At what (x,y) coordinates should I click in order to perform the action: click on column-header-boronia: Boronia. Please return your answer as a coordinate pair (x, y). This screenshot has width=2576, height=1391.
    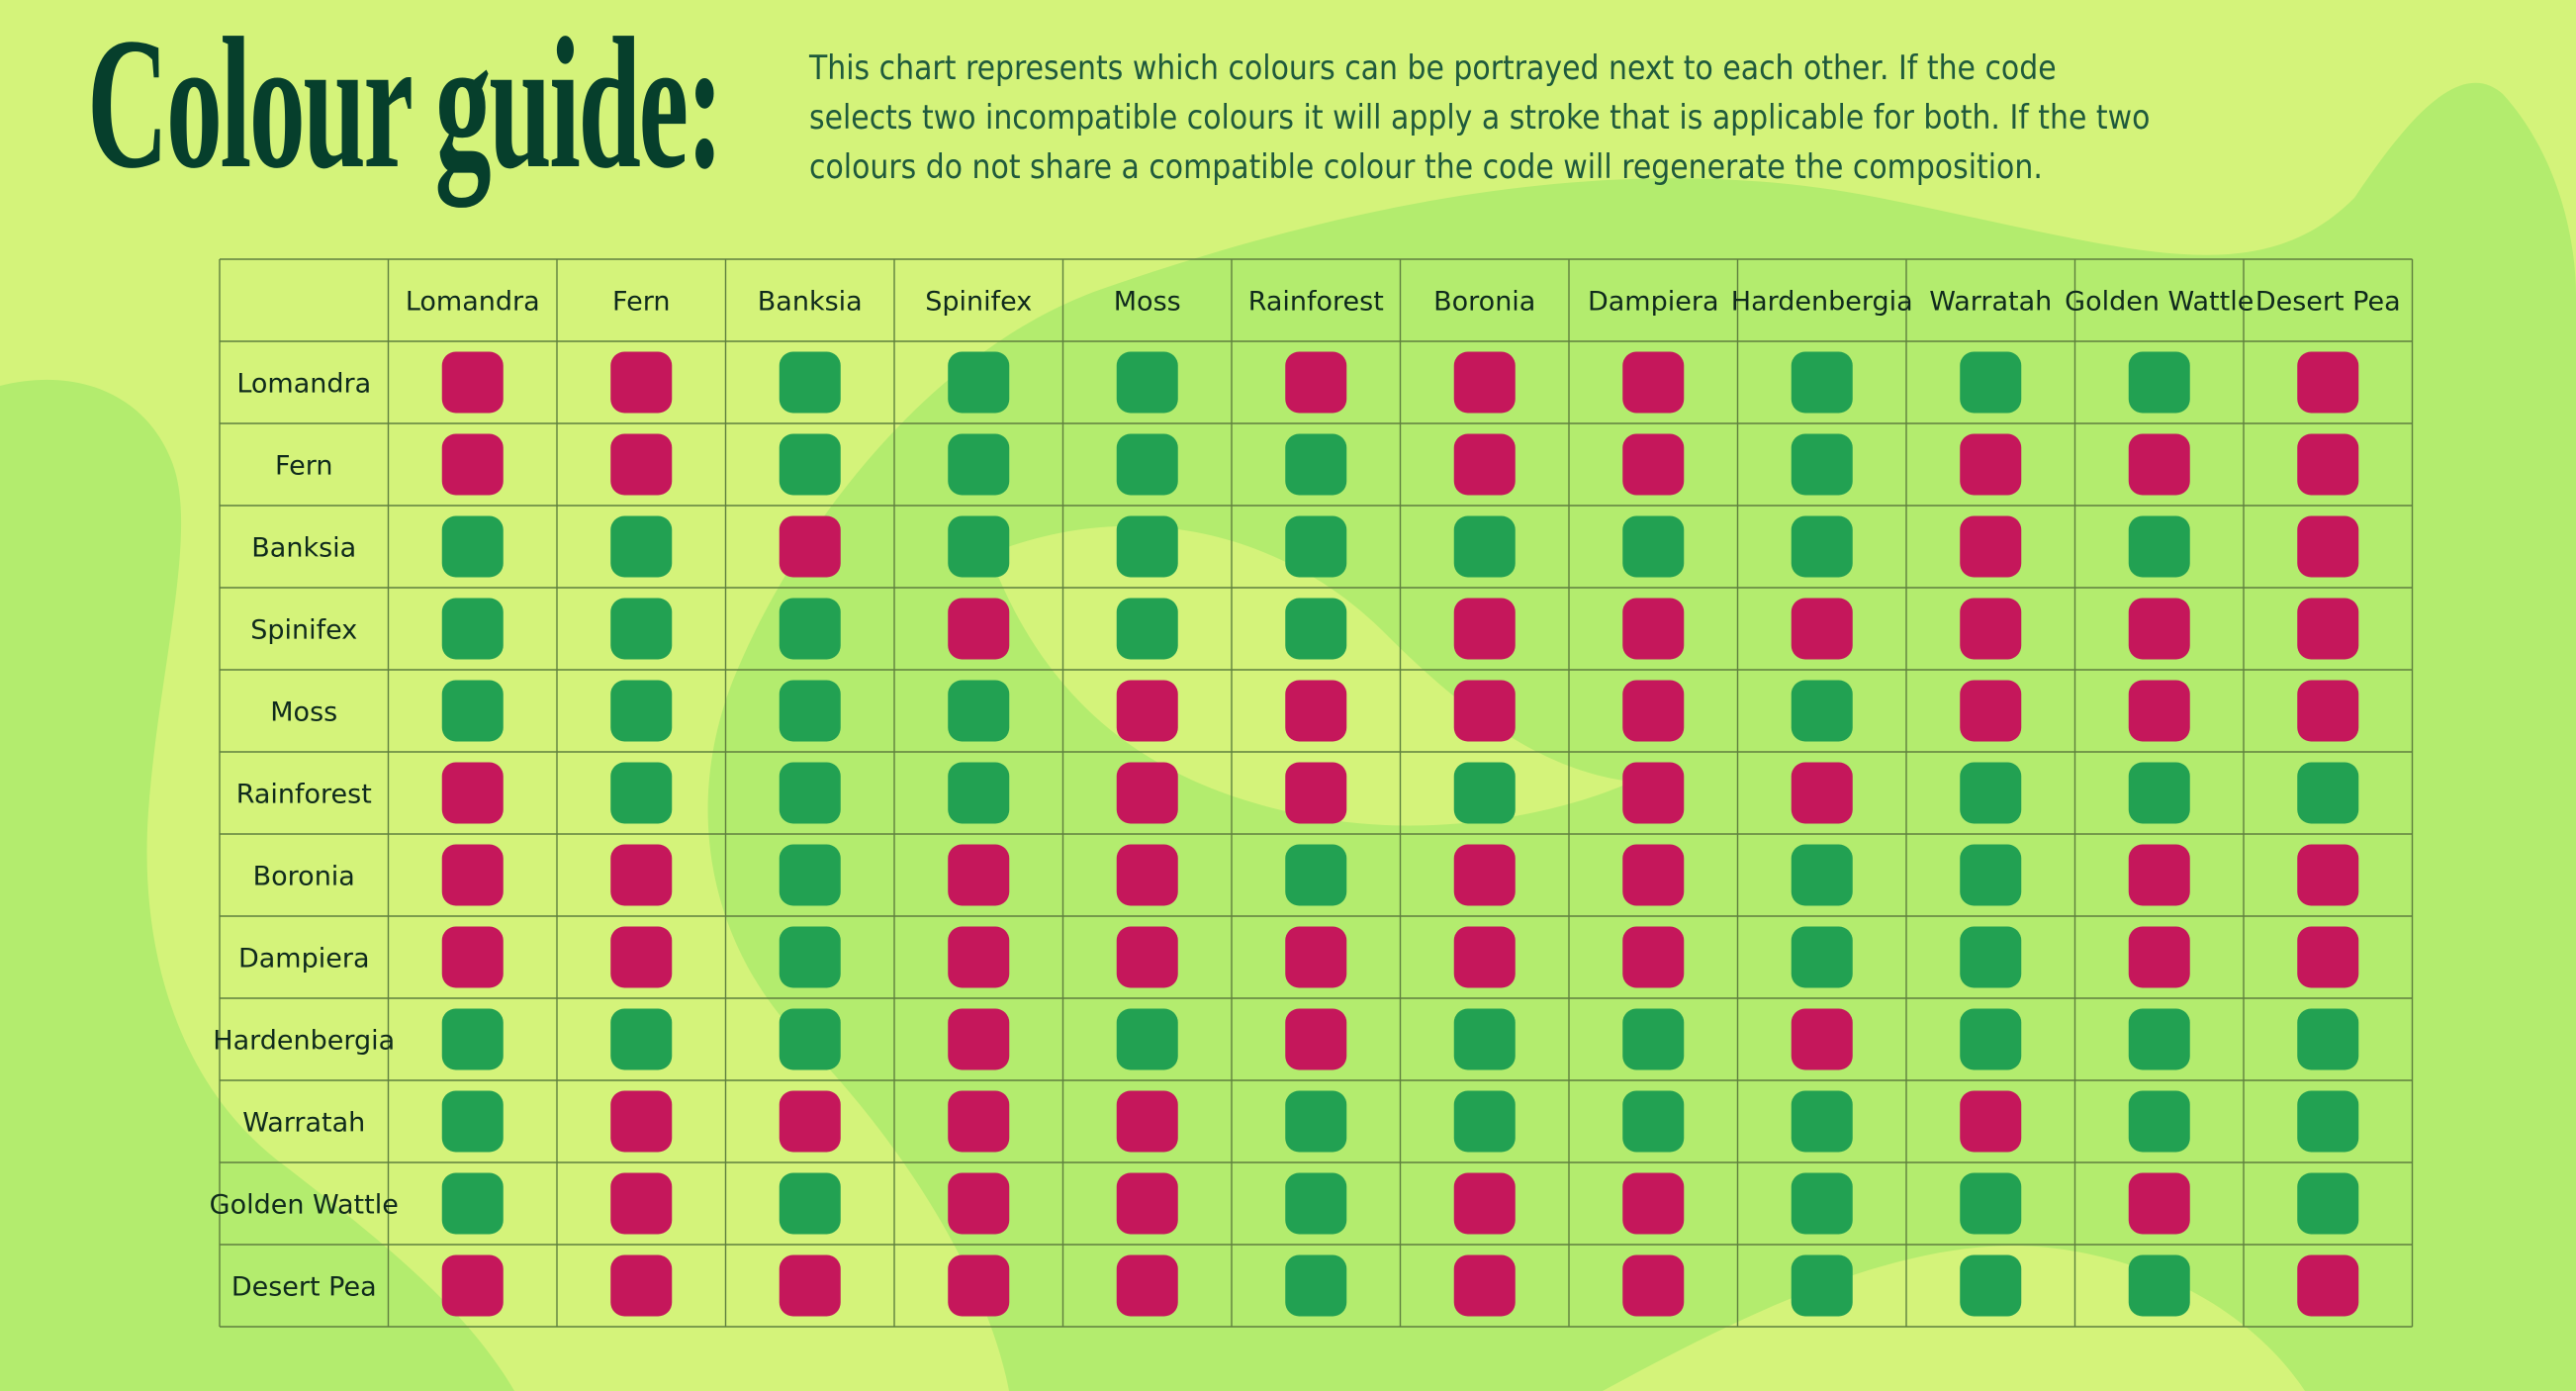
    Looking at the image, I should click on (1484, 302).